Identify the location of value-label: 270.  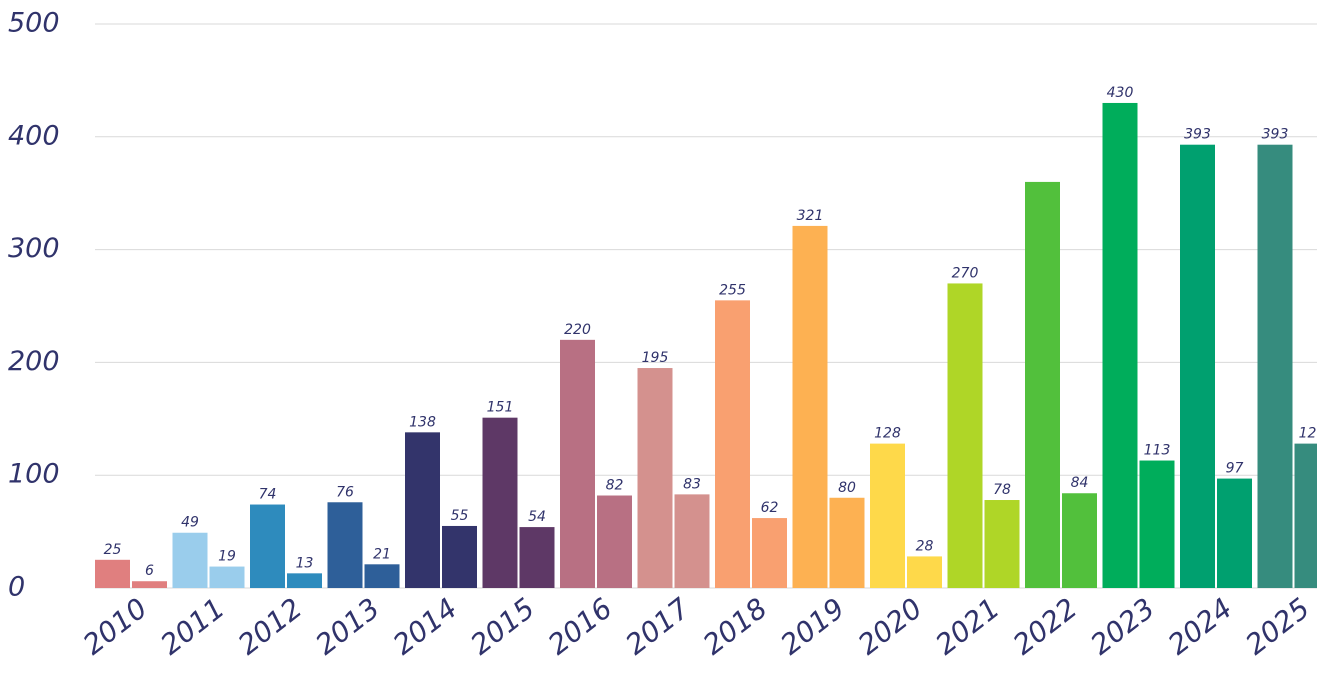
(965, 273).